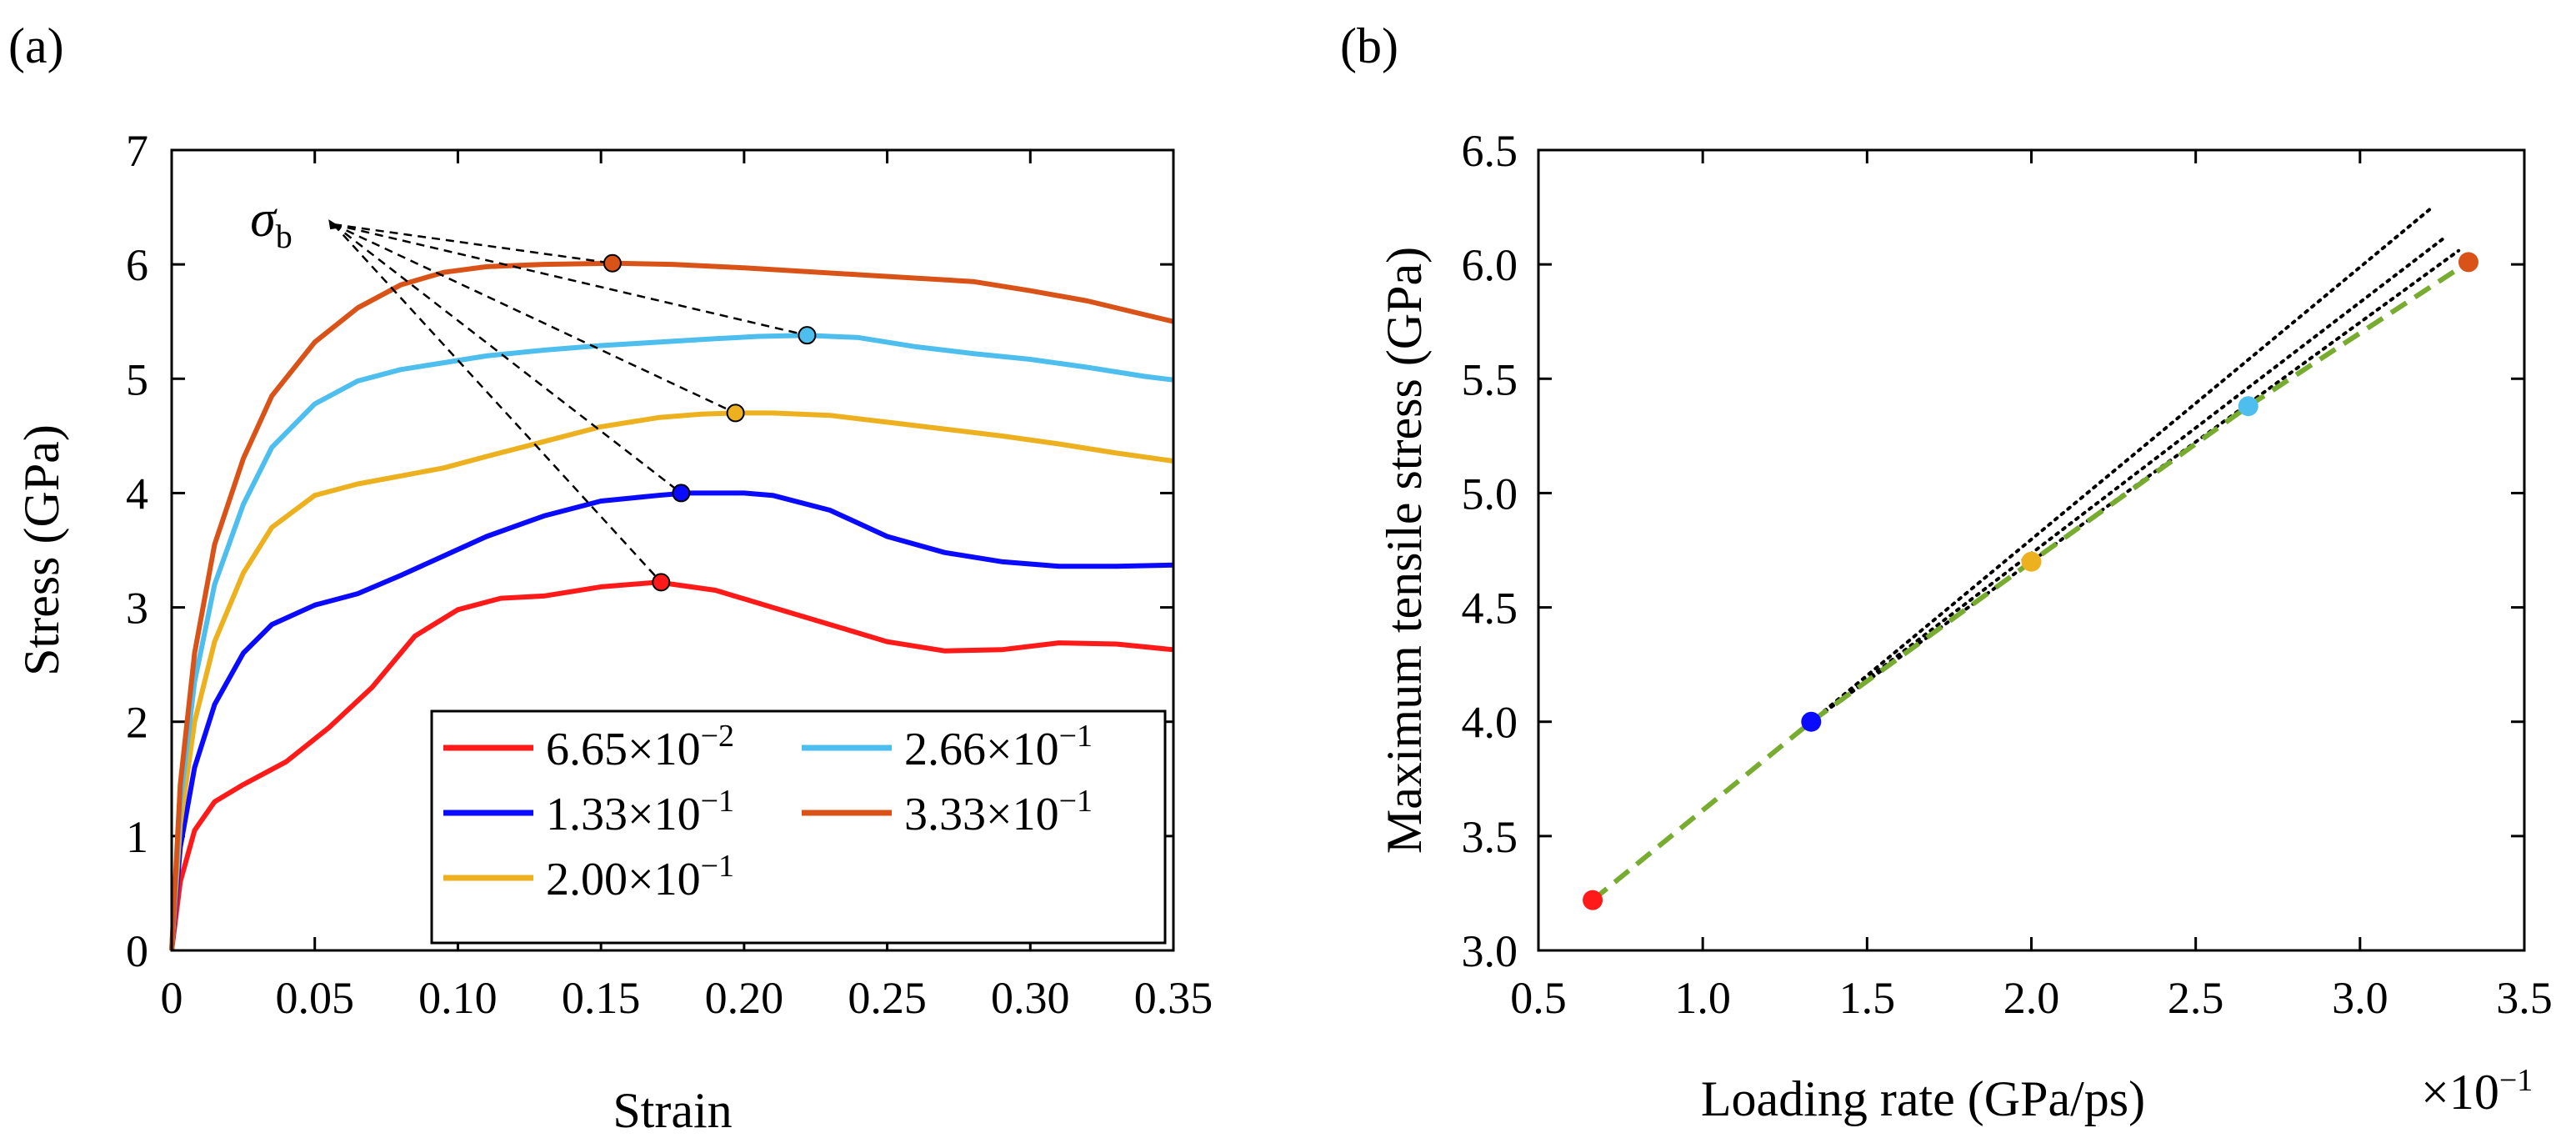  Describe the element at coordinates (137, 379) in the screenshot. I see `y-tick-label-a: 5` at that location.